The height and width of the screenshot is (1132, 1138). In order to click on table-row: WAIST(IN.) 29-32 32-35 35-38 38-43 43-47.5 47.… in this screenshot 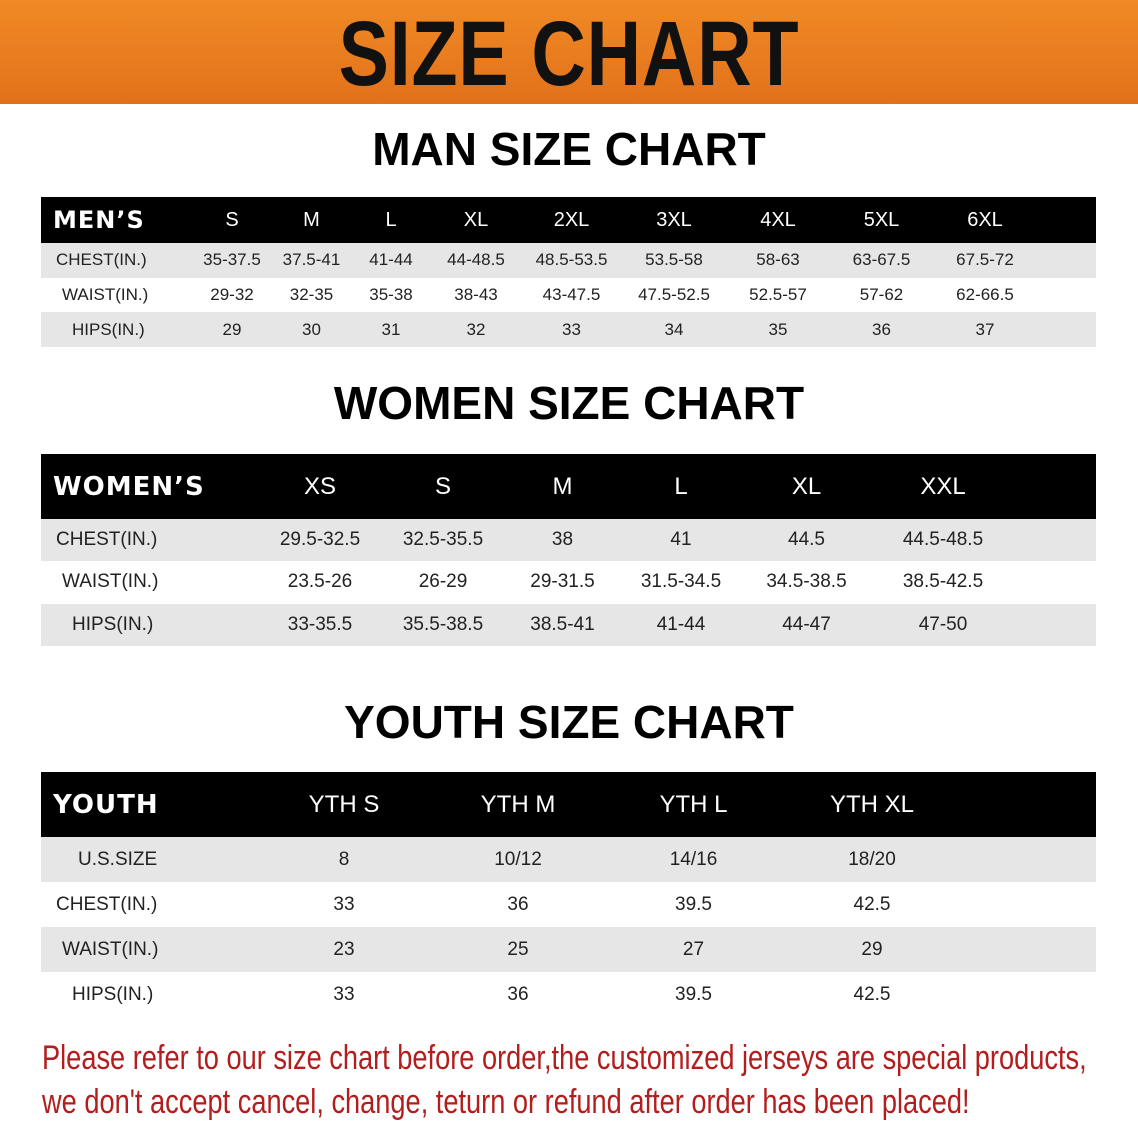, I will do `click(568, 295)`.